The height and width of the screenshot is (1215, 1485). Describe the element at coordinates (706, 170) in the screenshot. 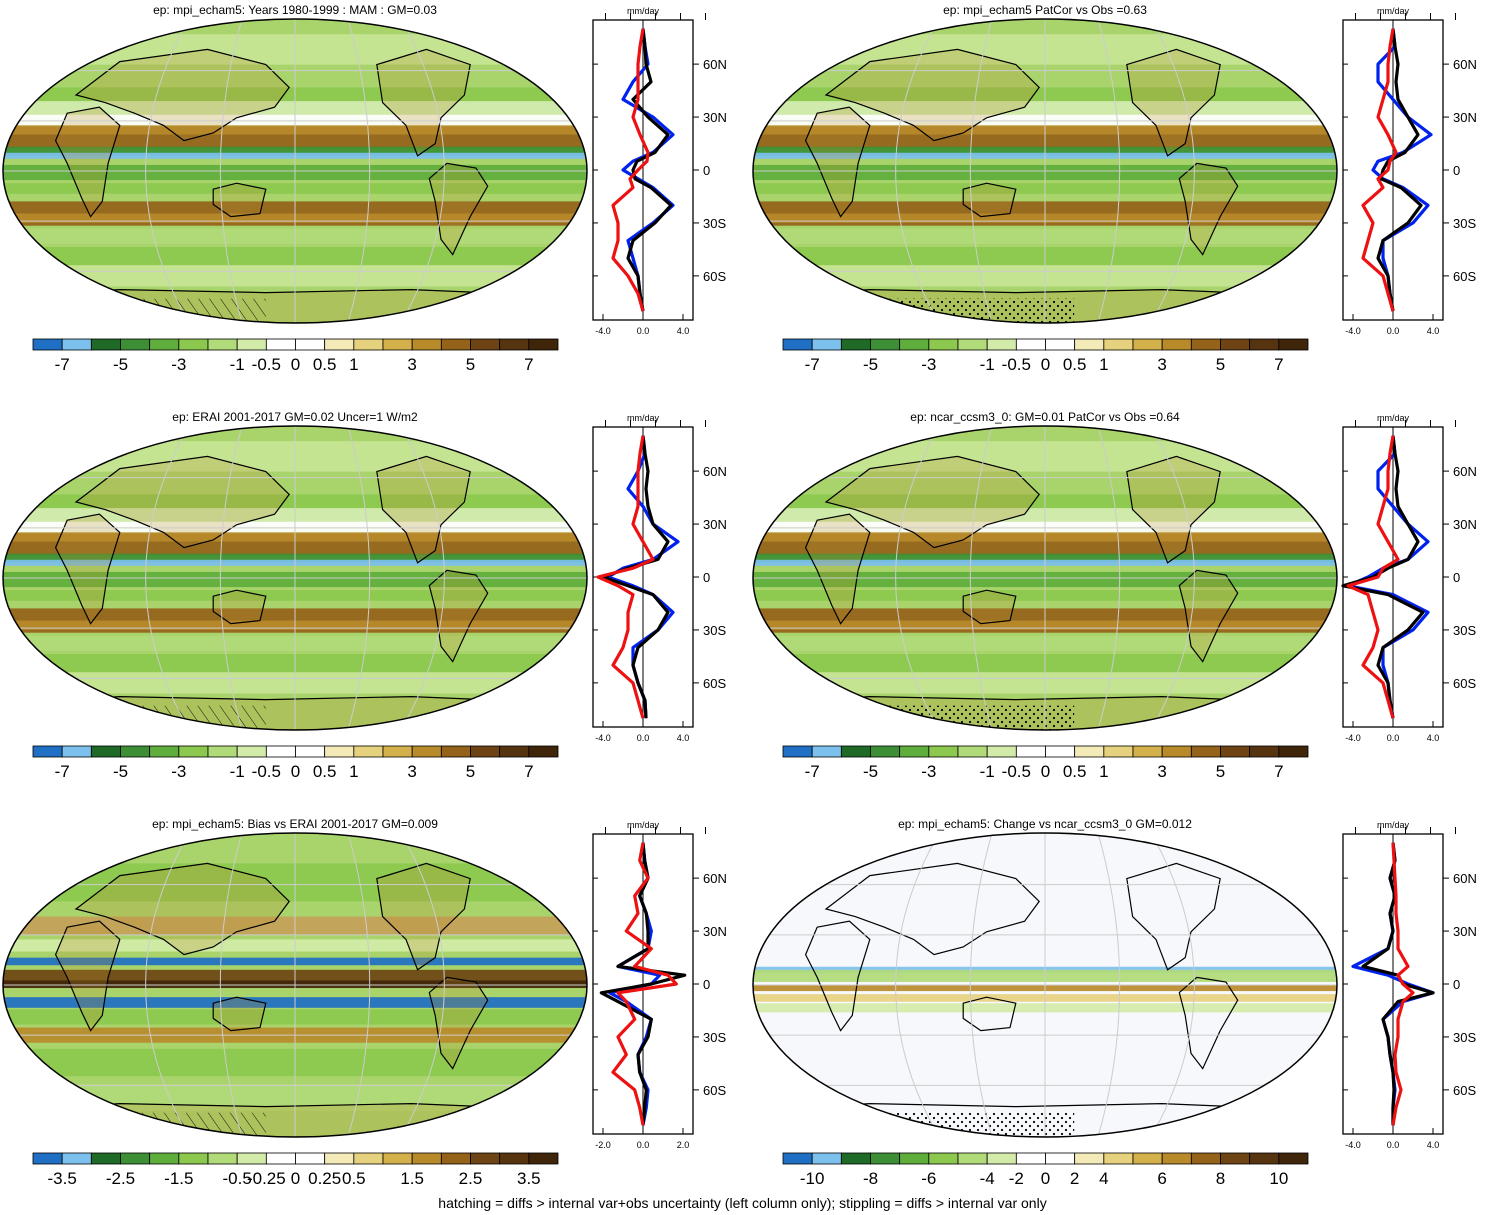

I see `profile-lat-label: 0` at that location.